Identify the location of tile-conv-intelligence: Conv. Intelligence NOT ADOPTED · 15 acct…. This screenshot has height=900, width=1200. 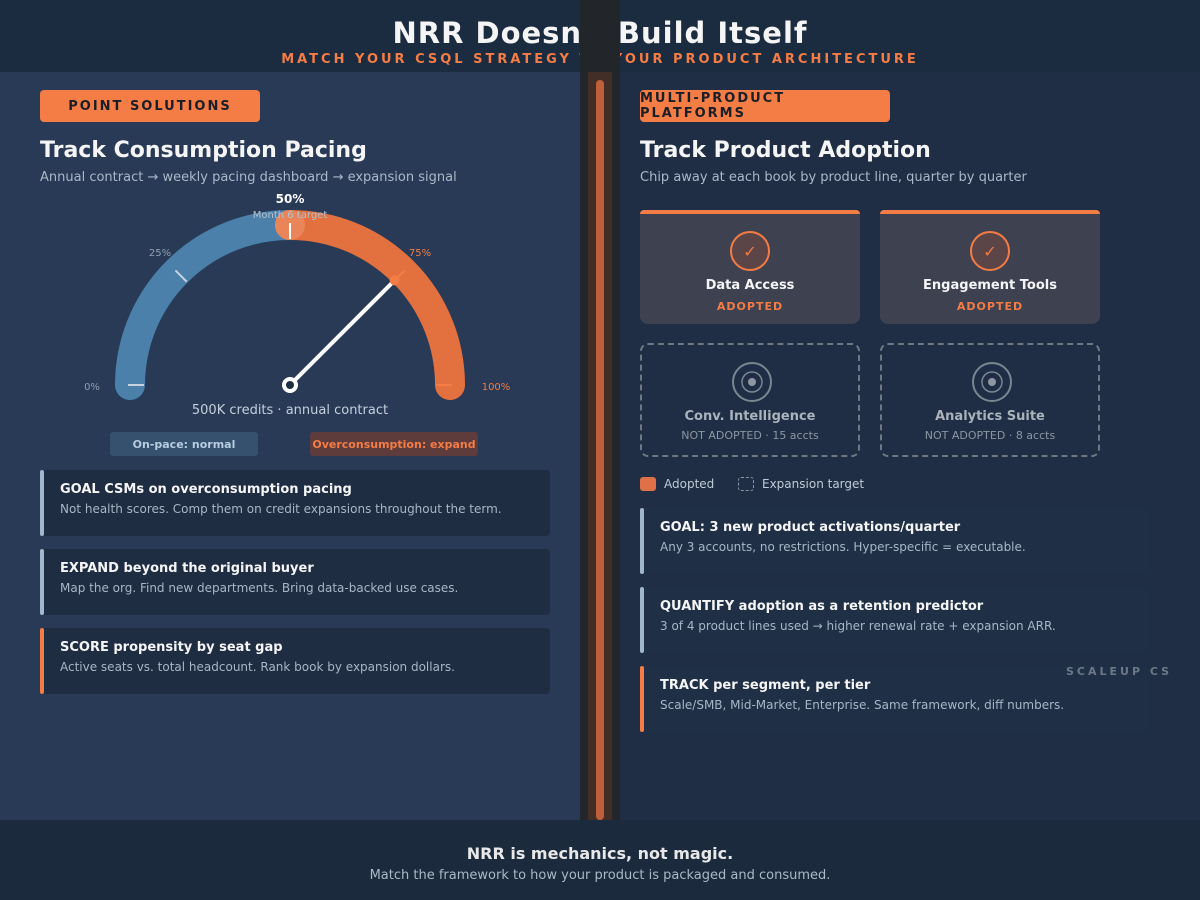
(750, 400).